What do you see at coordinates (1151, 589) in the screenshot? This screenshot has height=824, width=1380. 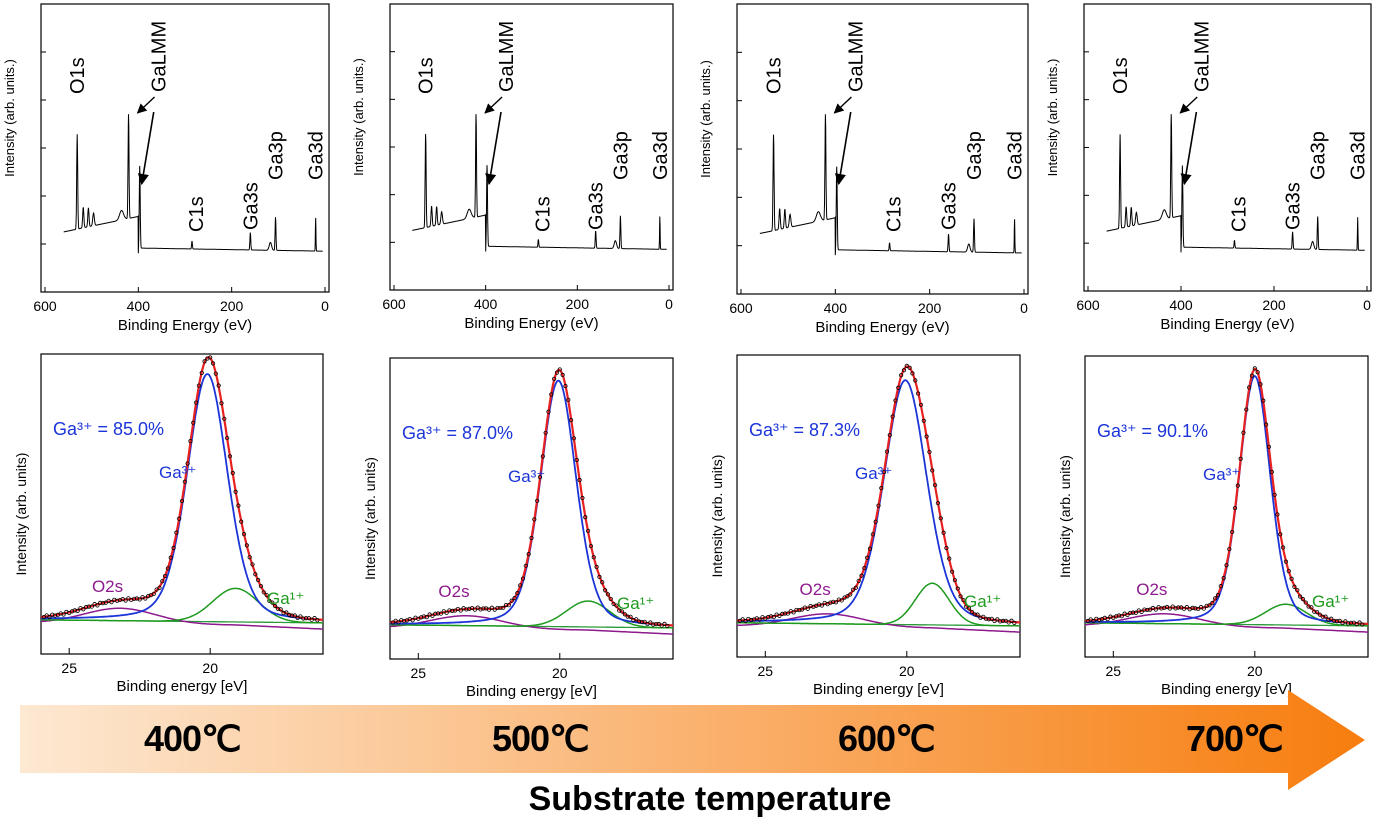 I see `o2s-component-label: O2s` at bounding box center [1151, 589].